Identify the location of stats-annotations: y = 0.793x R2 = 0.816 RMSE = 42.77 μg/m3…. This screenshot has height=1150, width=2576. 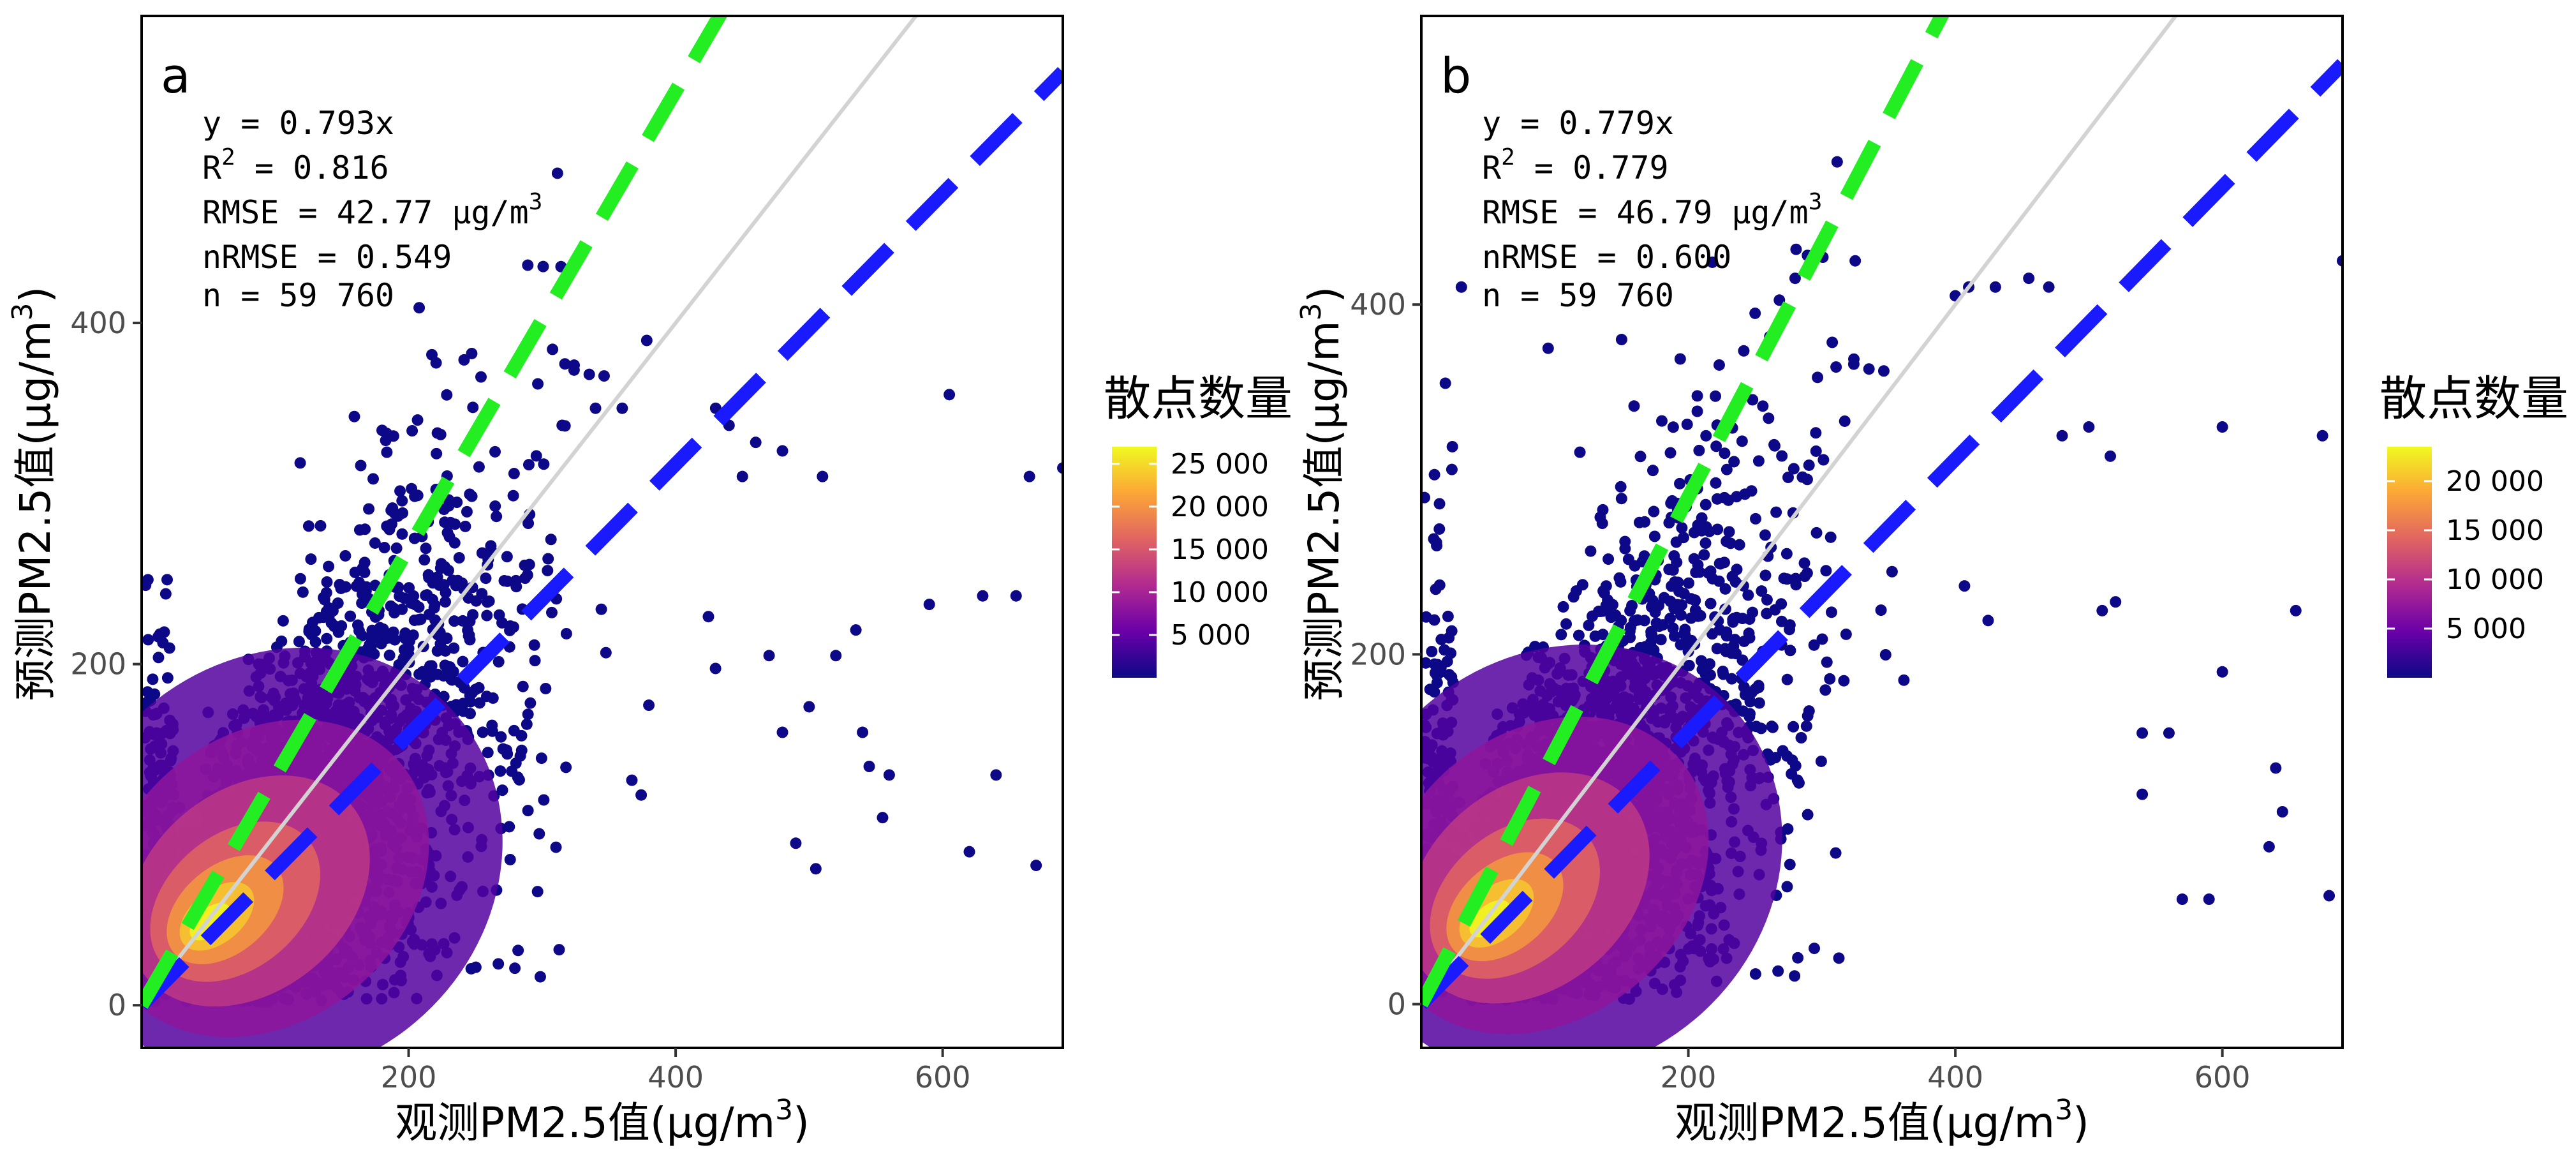
(372, 209).